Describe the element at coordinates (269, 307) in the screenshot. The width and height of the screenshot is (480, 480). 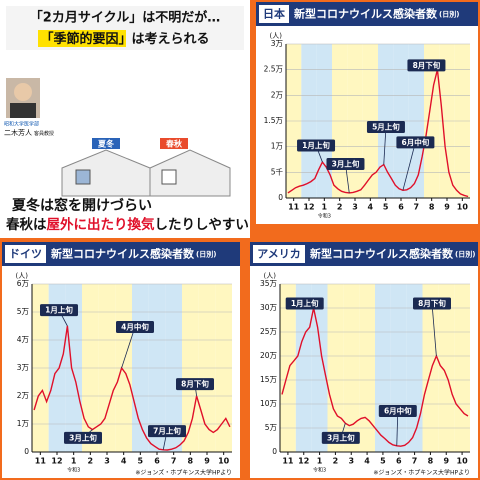
I see `y-tick-label: 30万` at that location.